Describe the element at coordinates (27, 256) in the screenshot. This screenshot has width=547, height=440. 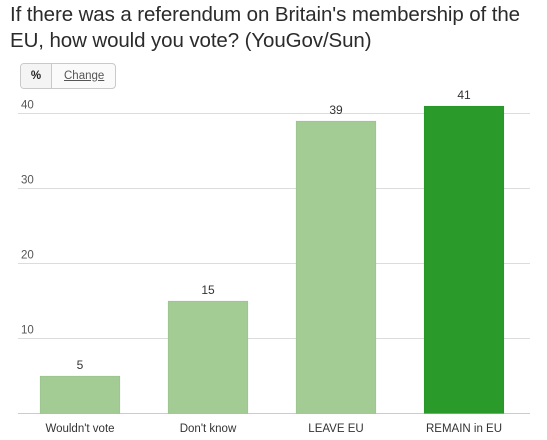
I see `y-tick-label: 20` at that location.